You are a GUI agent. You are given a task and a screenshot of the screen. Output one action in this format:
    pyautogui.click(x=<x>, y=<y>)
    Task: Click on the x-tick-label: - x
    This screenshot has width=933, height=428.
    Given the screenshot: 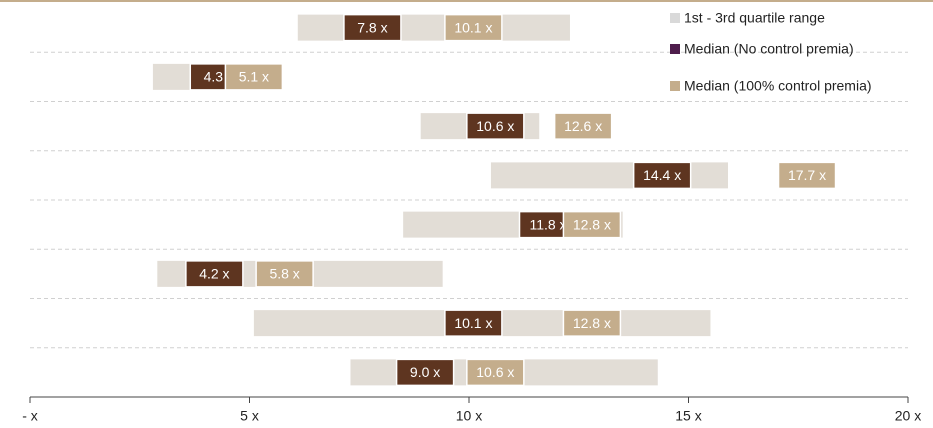 What is the action you would take?
    pyautogui.click(x=30, y=416)
    